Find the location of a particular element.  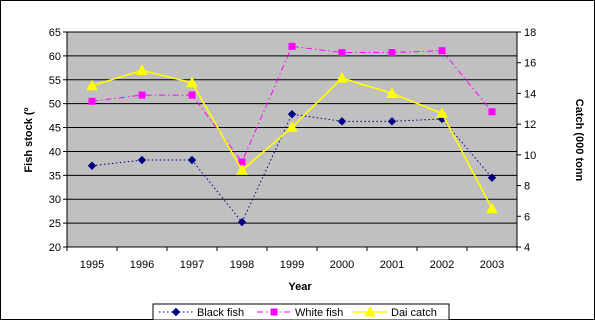

legend-label: Black fish is located at coordinates (220, 313).